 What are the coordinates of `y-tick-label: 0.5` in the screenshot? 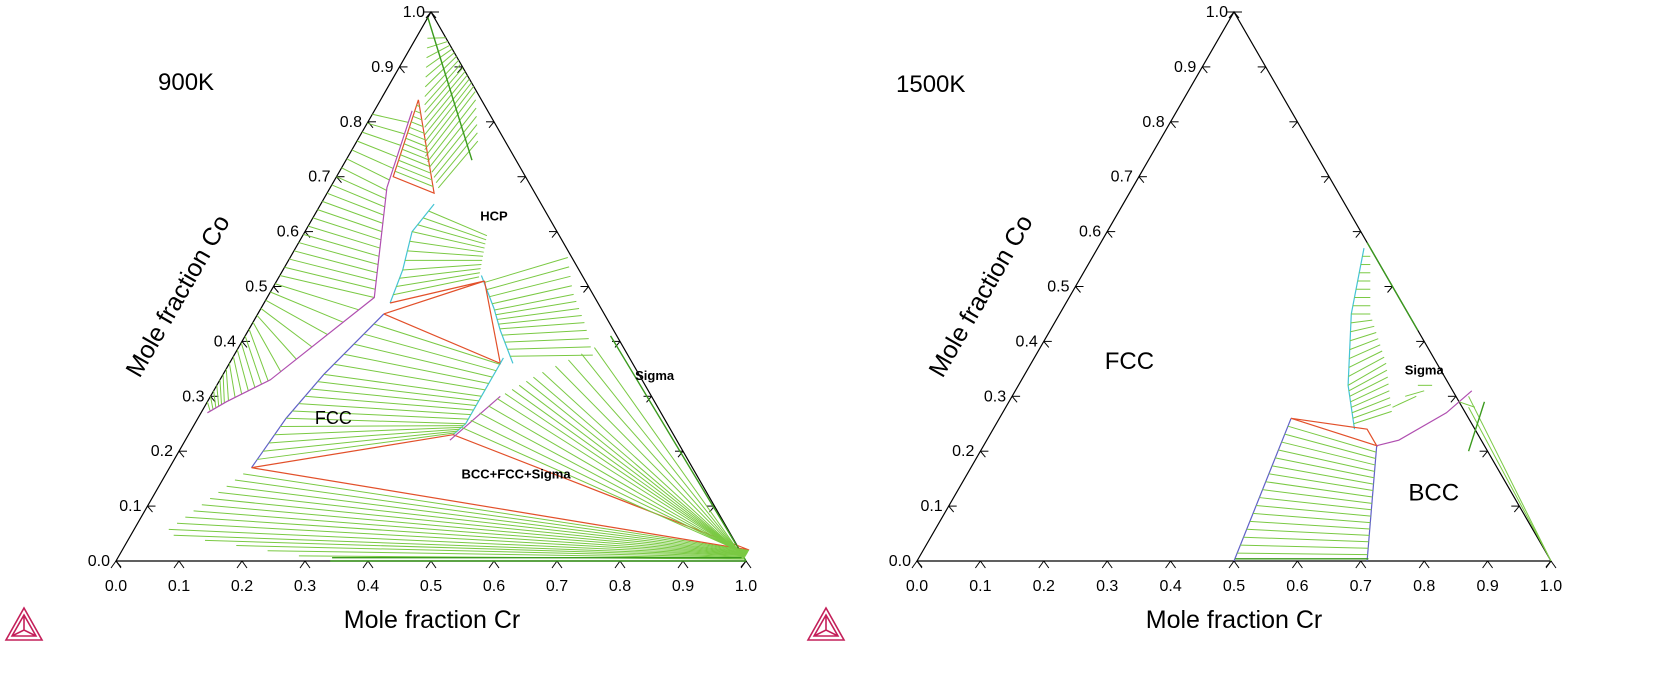 It's located at (256, 287).